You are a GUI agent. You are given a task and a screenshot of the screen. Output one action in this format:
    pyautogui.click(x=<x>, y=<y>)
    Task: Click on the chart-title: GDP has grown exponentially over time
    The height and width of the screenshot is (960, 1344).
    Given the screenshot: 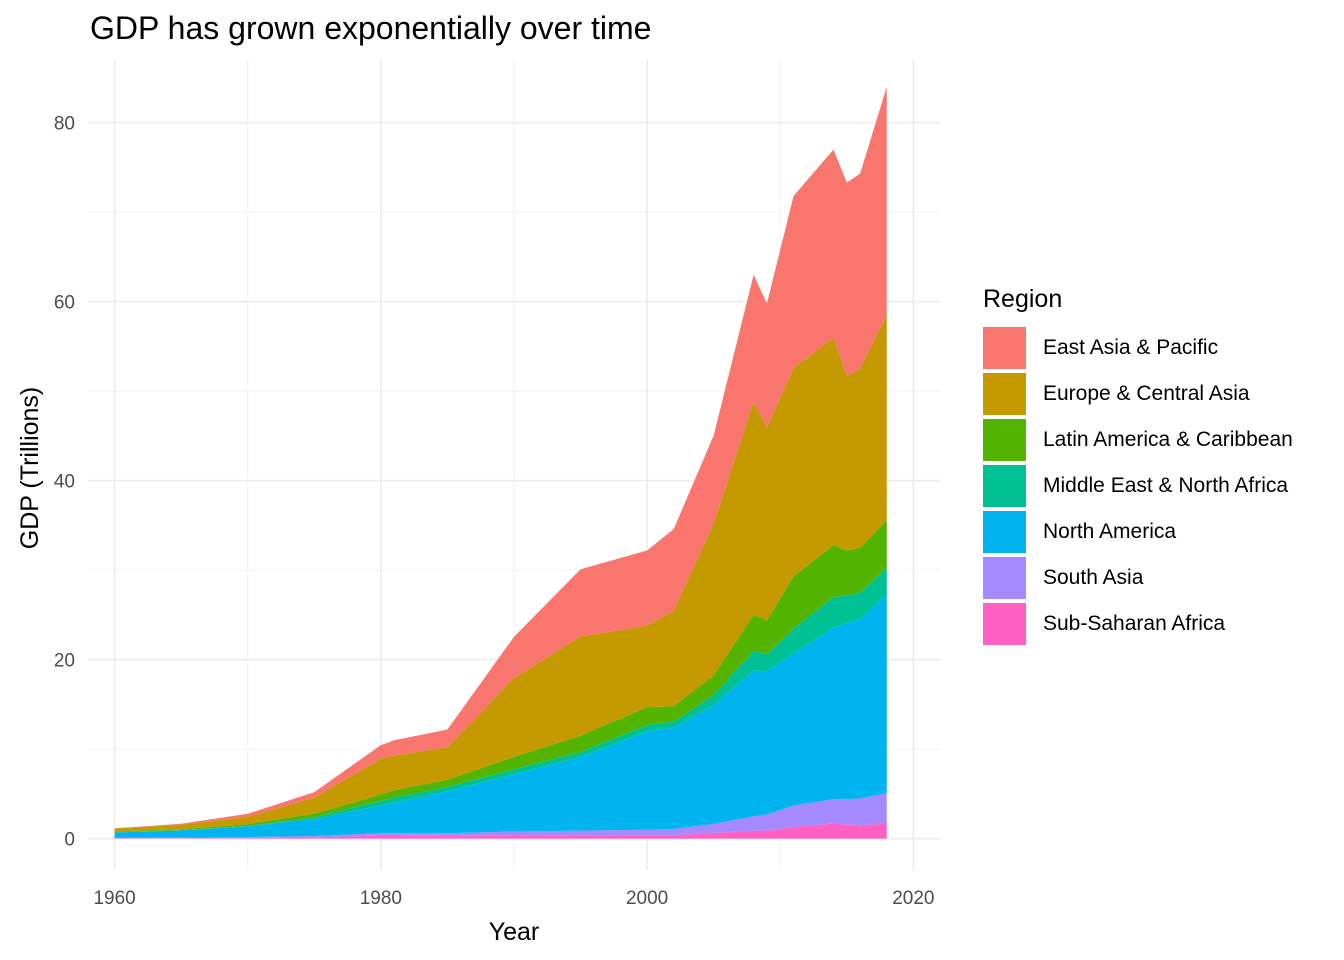 What is the action you would take?
    pyautogui.click(x=371, y=28)
    